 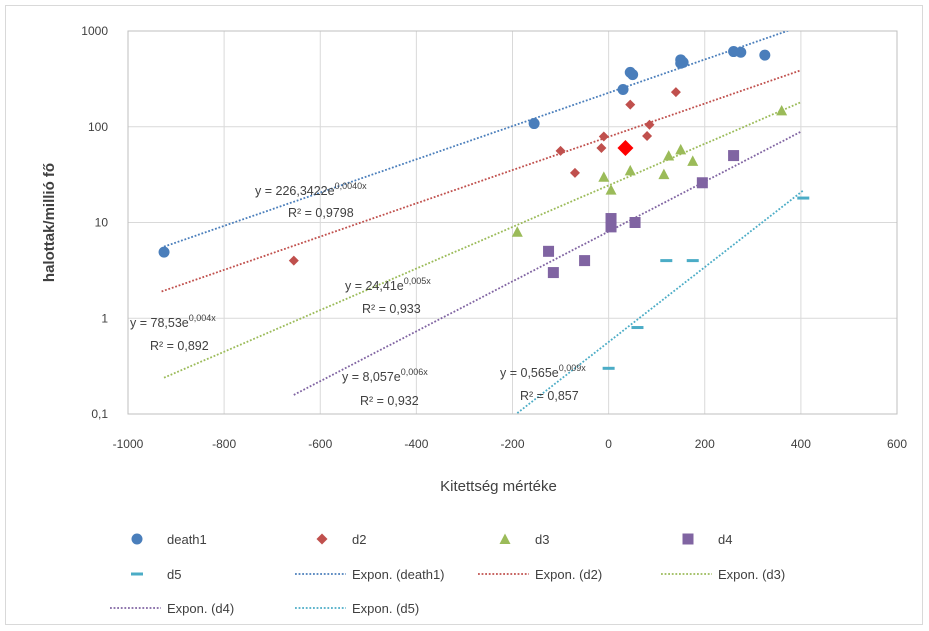 What do you see at coordinates (391, 309) in the screenshot?
I see `r2-d3: R² = 0,933` at bounding box center [391, 309].